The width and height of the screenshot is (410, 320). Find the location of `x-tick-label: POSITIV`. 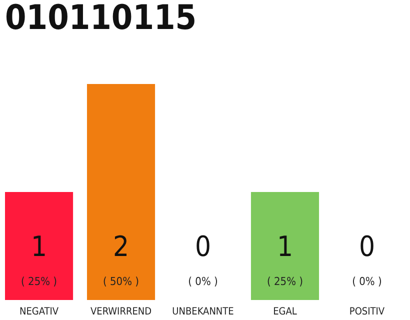

x-tick-label: POSITIV is located at coordinates (367, 312).